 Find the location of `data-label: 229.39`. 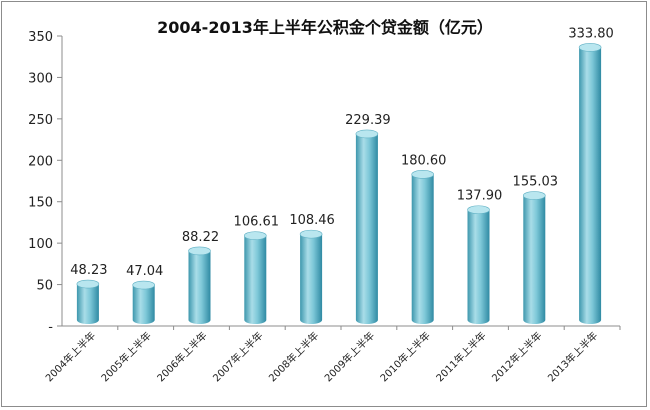

data-label: 229.39 is located at coordinates (368, 120).